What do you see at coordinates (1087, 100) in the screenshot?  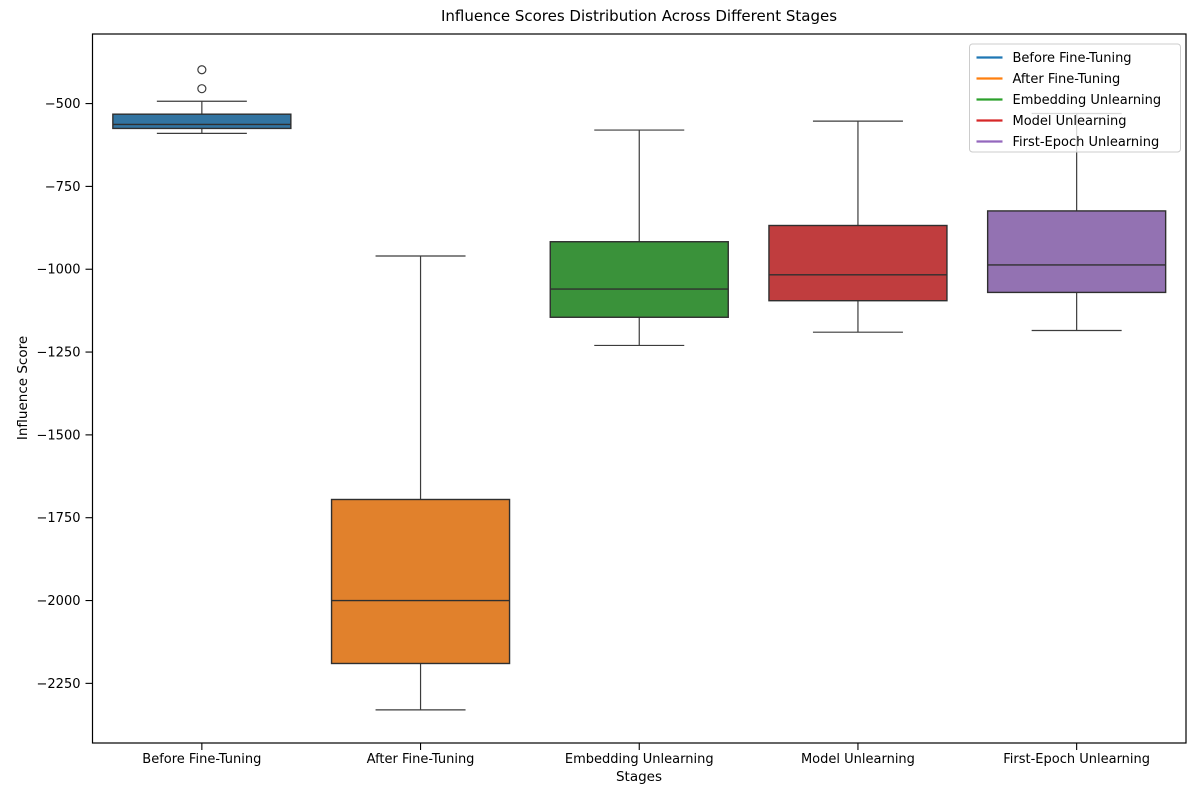 I see `legend-label: Embedding Unlearning` at bounding box center [1087, 100].